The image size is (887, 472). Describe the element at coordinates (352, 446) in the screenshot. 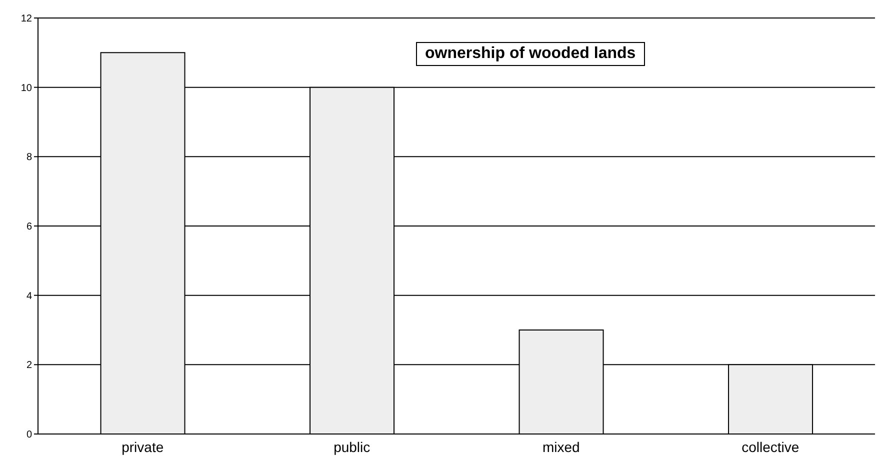

I see `x-tick-label: public` at that location.